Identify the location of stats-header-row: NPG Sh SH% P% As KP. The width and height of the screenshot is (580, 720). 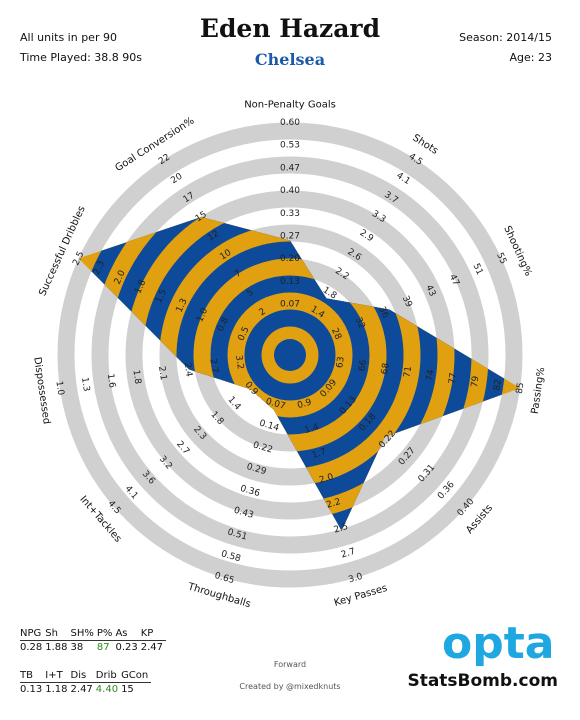
(93, 634).